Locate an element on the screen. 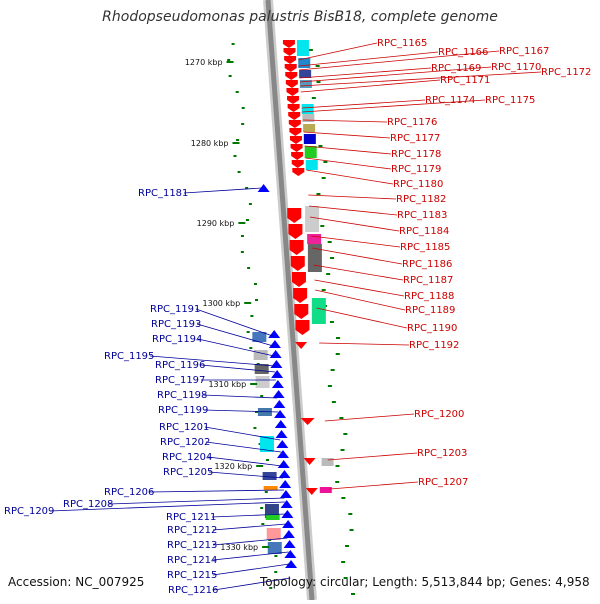 This screenshot has height=604, width=600. gene-label-right: RPC_1207 is located at coordinates (443, 482).